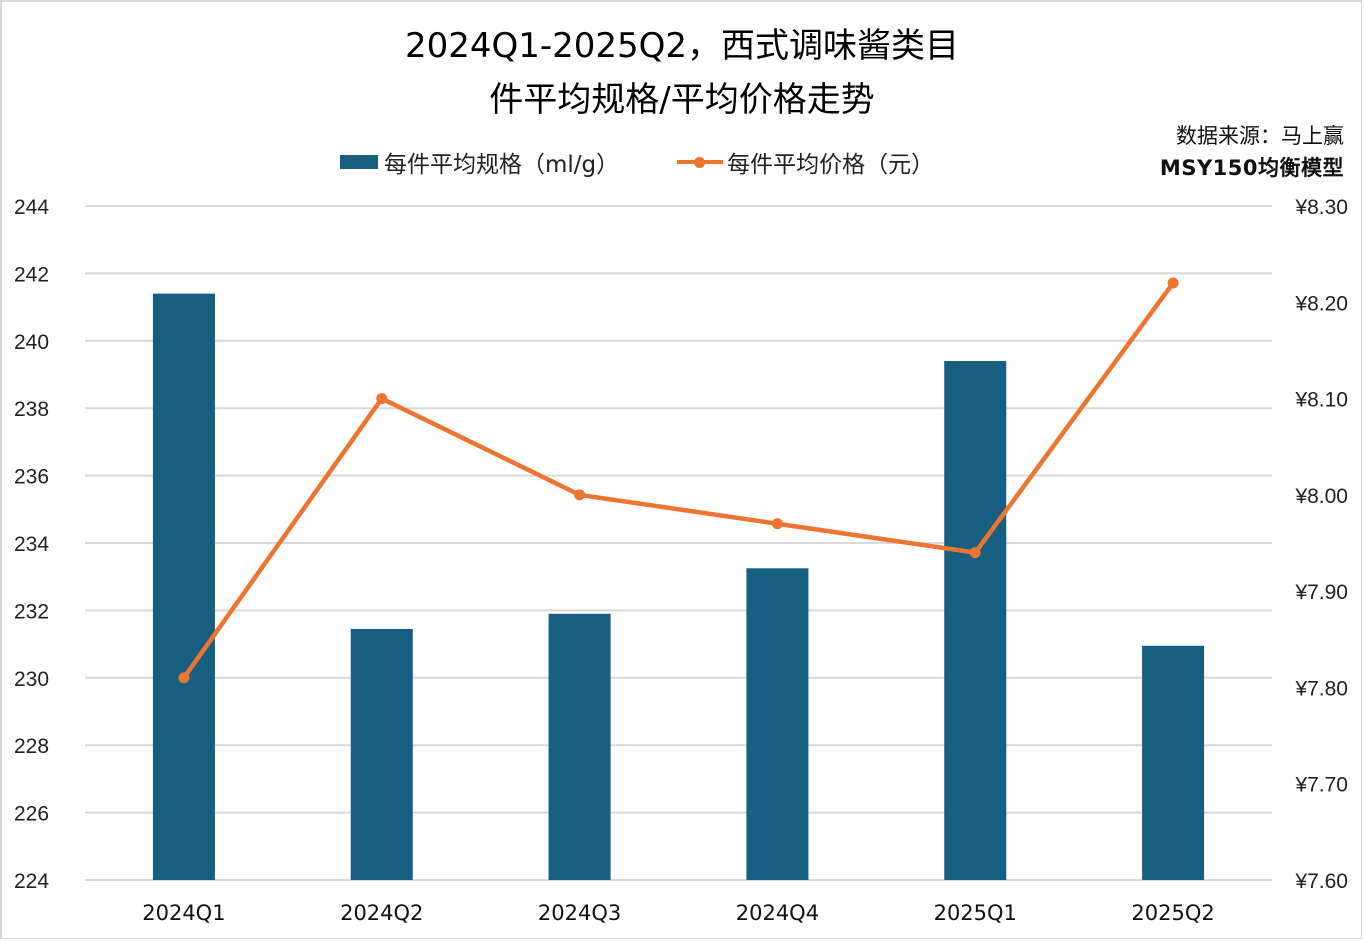 This screenshot has height=941, width=1364. Describe the element at coordinates (1173, 762) in the screenshot. I see `bar-2025Q2` at that location.